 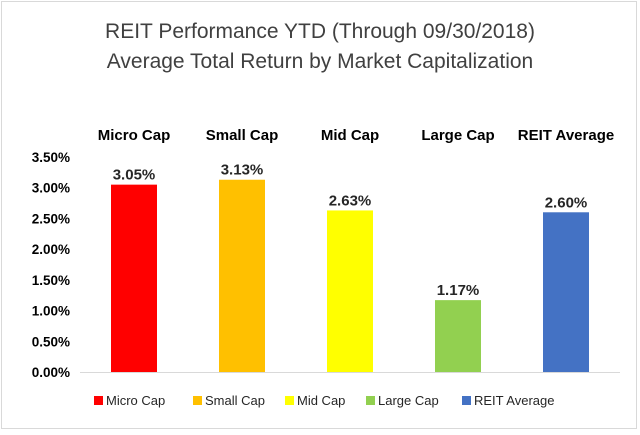 I want to click on y-tick-label: 0.00%, so click(x=51, y=372).